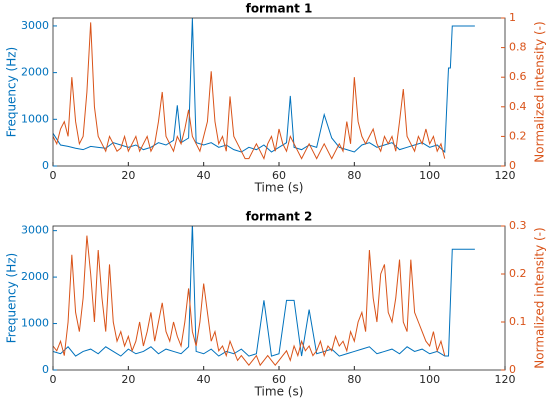 This screenshot has width=550, height=410. What do you see at coordinates (518, 225) in the screenshot?
I see `y2-tick-label: 0.3` at bounding box center [518, 225].